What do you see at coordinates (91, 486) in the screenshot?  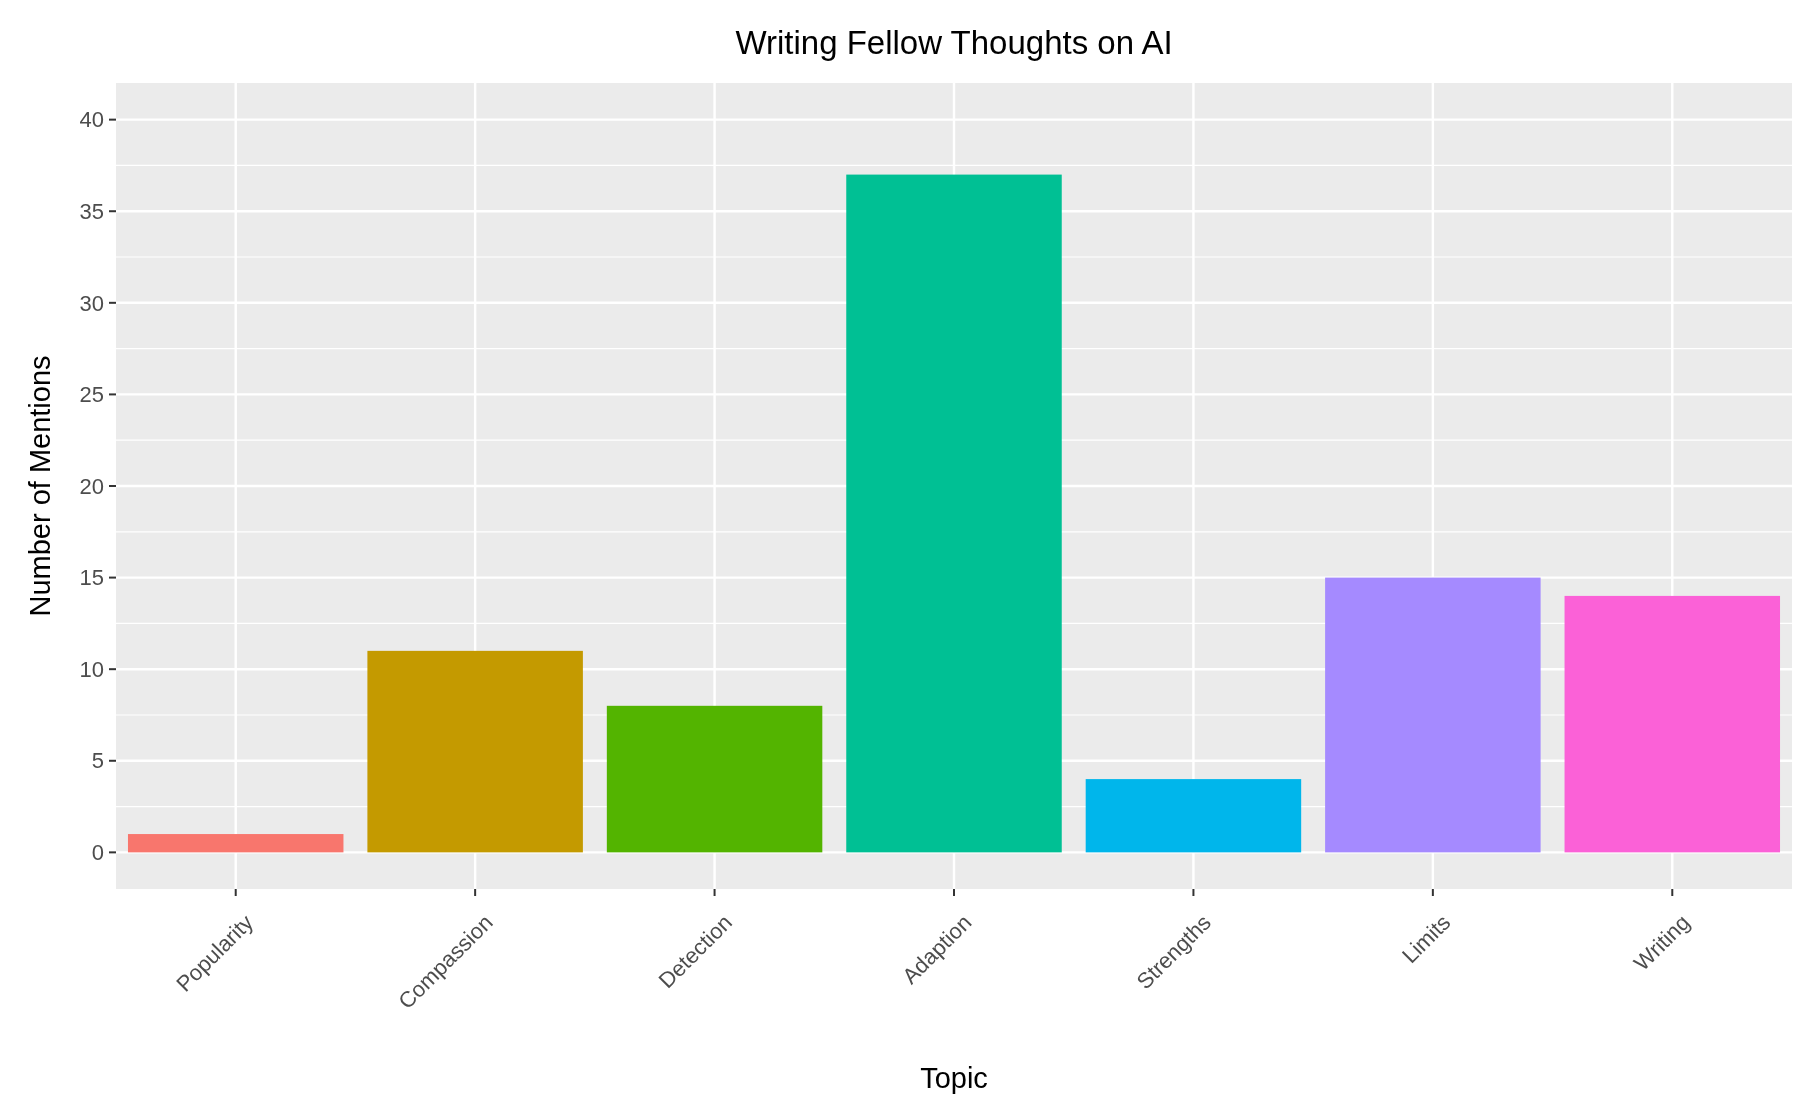 I see `y-tick-label: 20` at bounding box center [91, 486].